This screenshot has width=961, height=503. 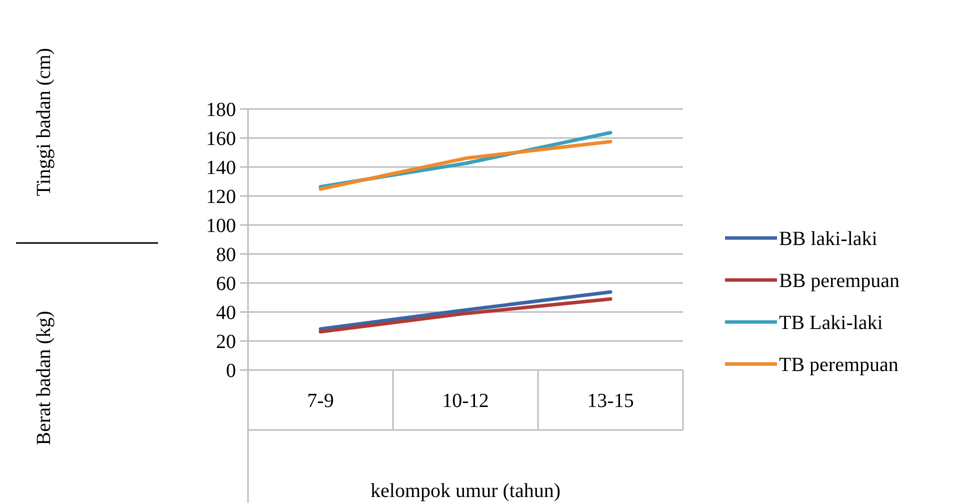 What do you see at coordinates (610, 401) in the screenshot?
I see `x-tick-label: 13-15` at bounding box center [610, 401].